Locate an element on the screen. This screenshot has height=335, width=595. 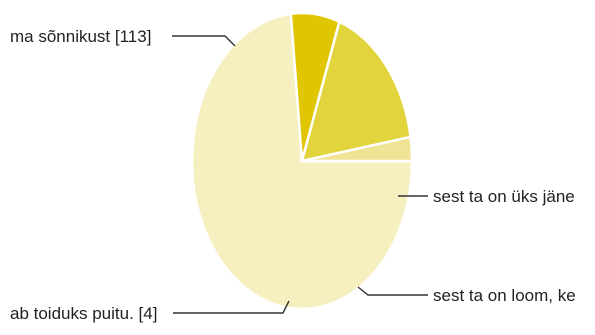
slice-label-1: sest ta on üks jäne is located at coordinates (504, 196).